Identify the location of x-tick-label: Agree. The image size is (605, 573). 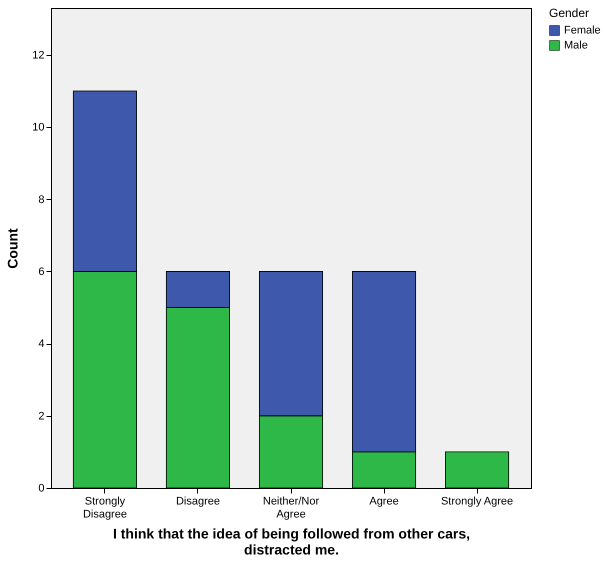
(384, 502).